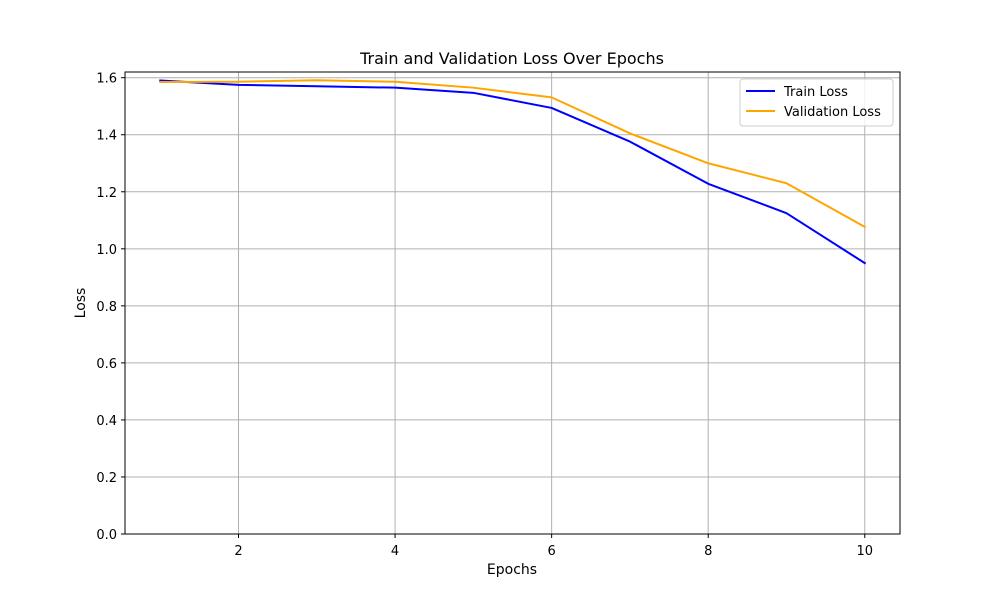 This screenshot has height=600, width=1000. Describe the element at coordinates (106, 307) in the screenshot. I see `y-tick-label: 0.8` at that location.